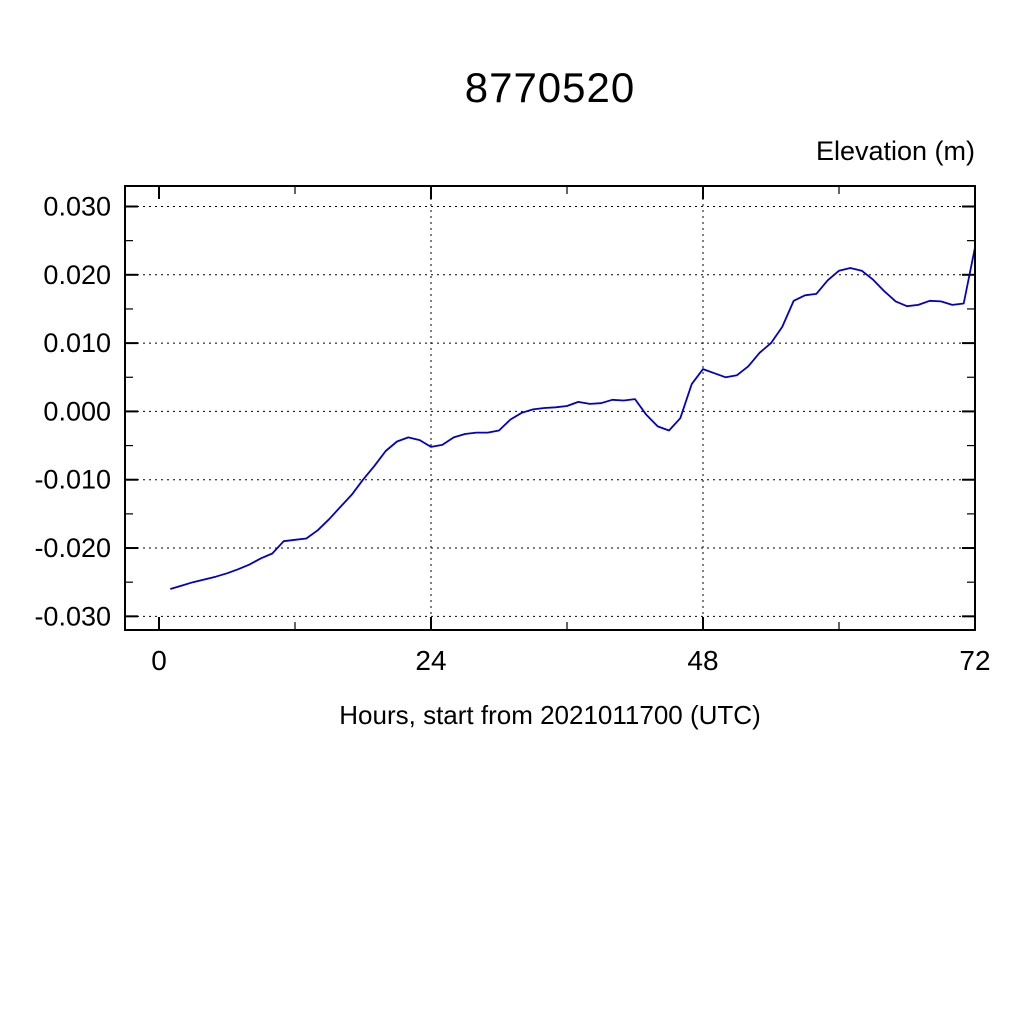 Image resolution: width=1024 pixels, height=1024 pixels. Describe the element at coordinates (550, 87) in the screenshot. I see `chart-title: 8770520` at that location.